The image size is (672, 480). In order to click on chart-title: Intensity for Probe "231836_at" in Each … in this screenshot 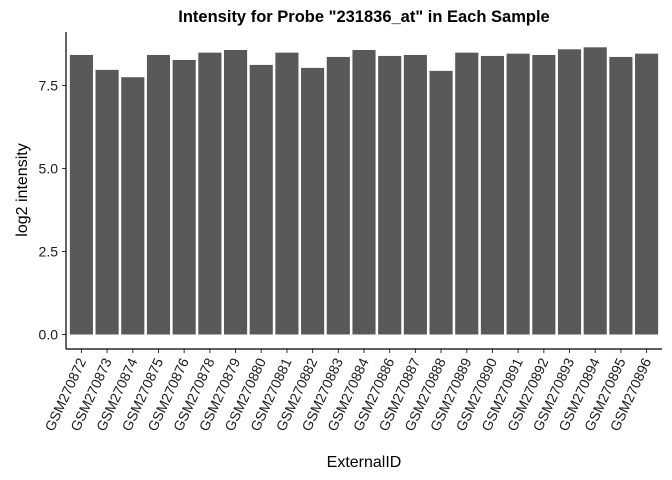, I will do `click(363, 17)`.